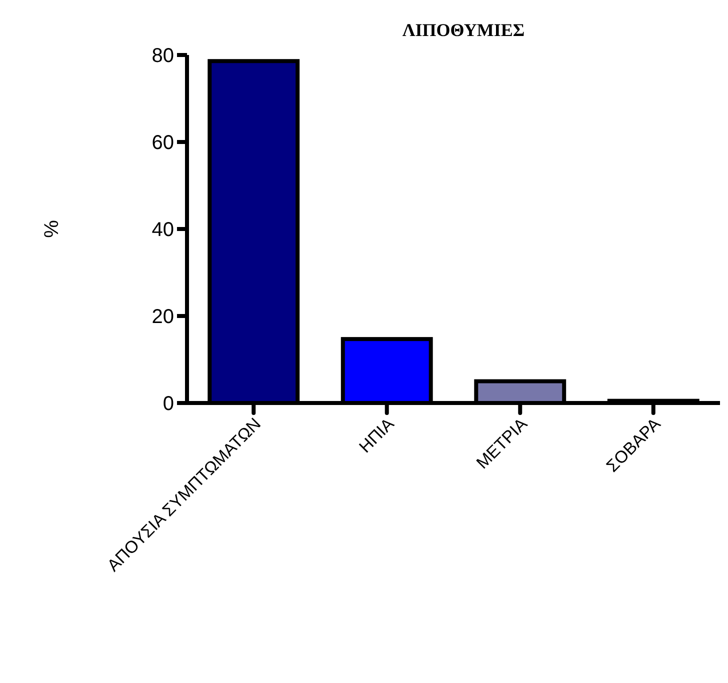 The image size is (728, 683). Describe the element at coordinates (163, 56) in the screenshot. I see `y-tick-label: 80` at that location.